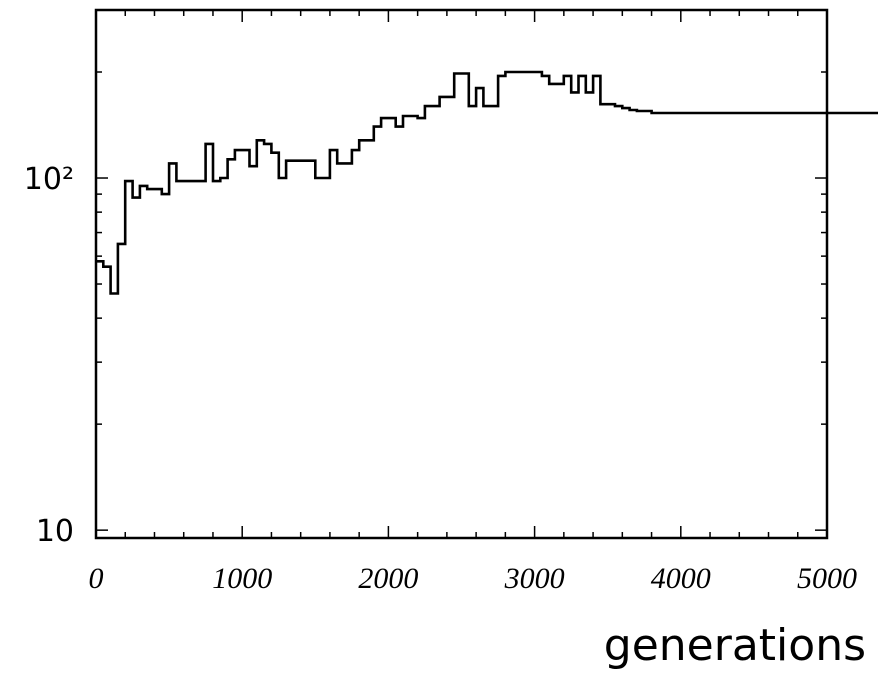 This screenshot has width=878, height=674. I want to click on y-tick-label: 10², so click(49, 179).